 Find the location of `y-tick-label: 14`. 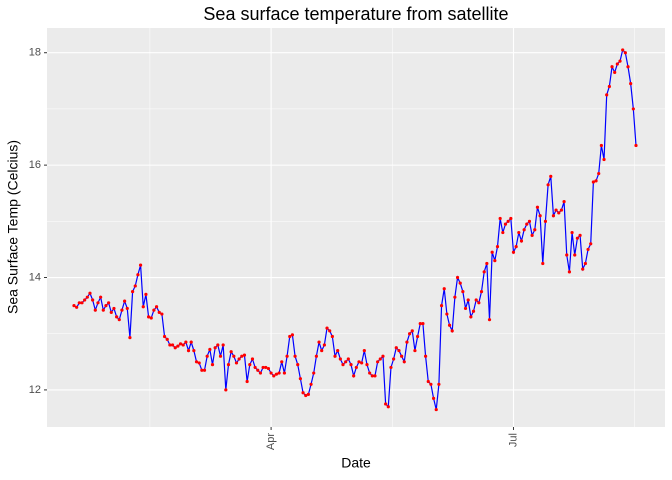

y-tick-label: 14 is located at coordinates (35, 277).